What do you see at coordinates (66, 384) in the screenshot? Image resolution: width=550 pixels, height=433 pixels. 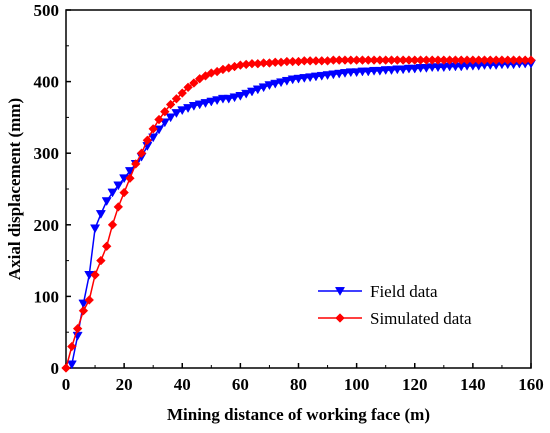 I see `x-tick-label: 0` at bounding box center [66, 384].